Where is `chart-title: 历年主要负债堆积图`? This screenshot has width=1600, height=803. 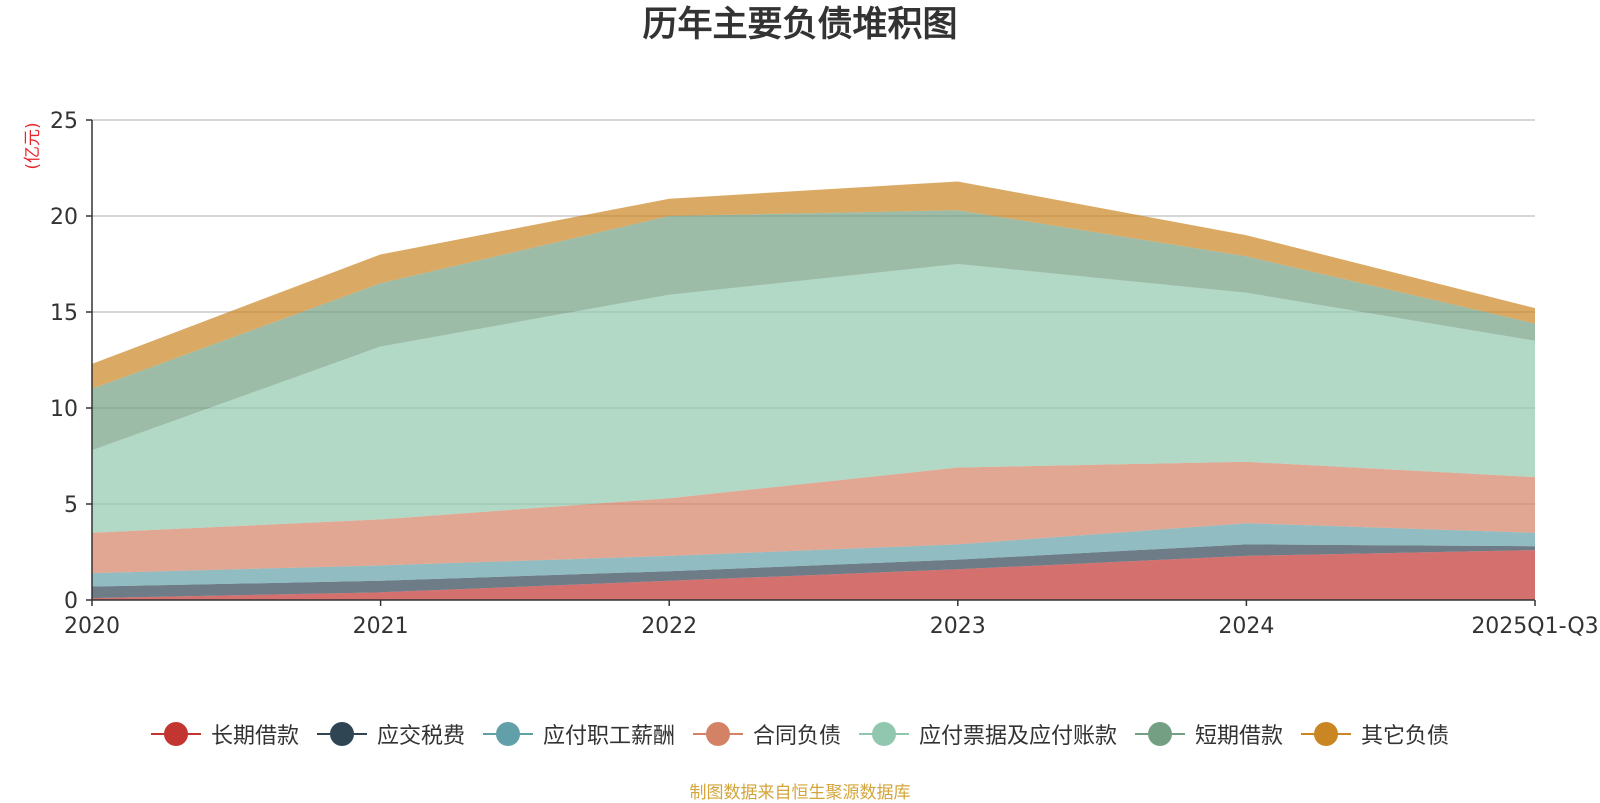 chart-title: 历年主要负债堆积图 is located at coordinates (800, 25).